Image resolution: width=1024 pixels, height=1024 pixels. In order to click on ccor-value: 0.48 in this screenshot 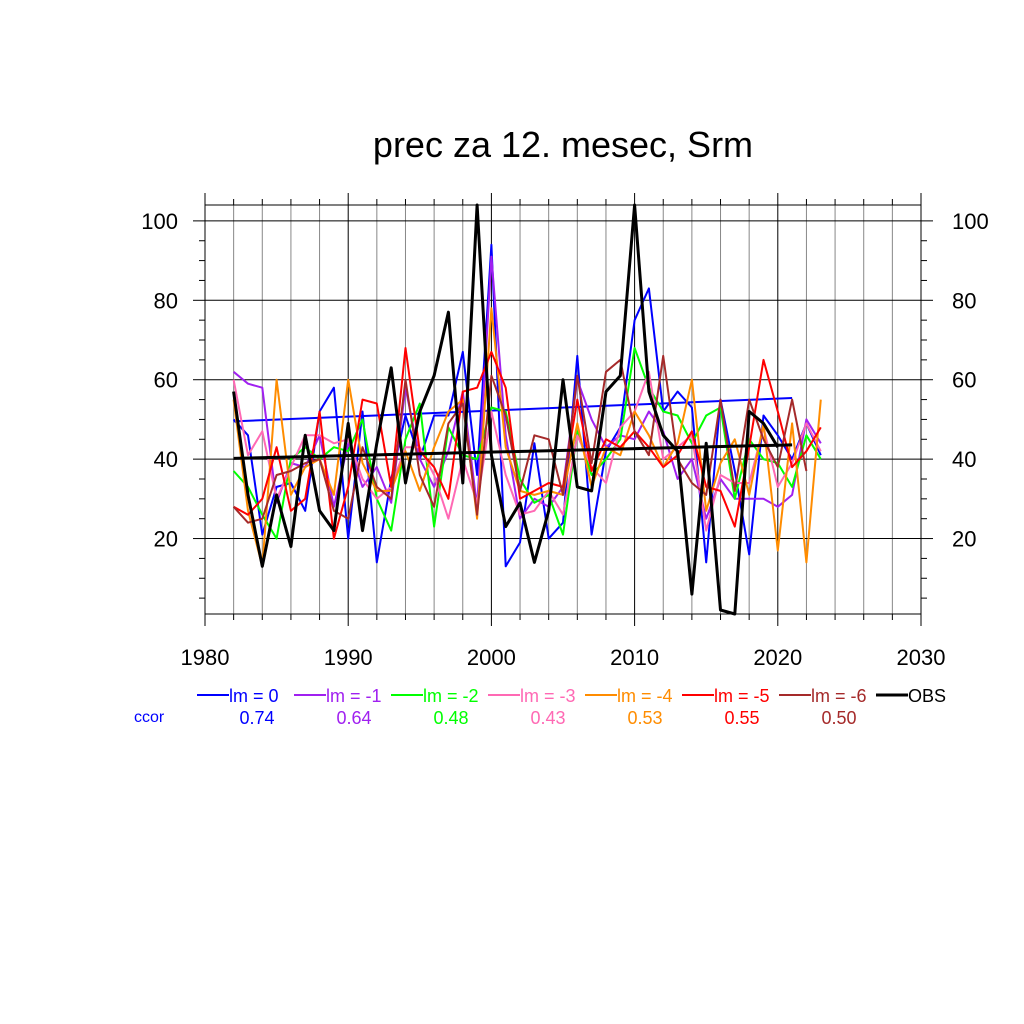, I will do `click(450, 718)`.